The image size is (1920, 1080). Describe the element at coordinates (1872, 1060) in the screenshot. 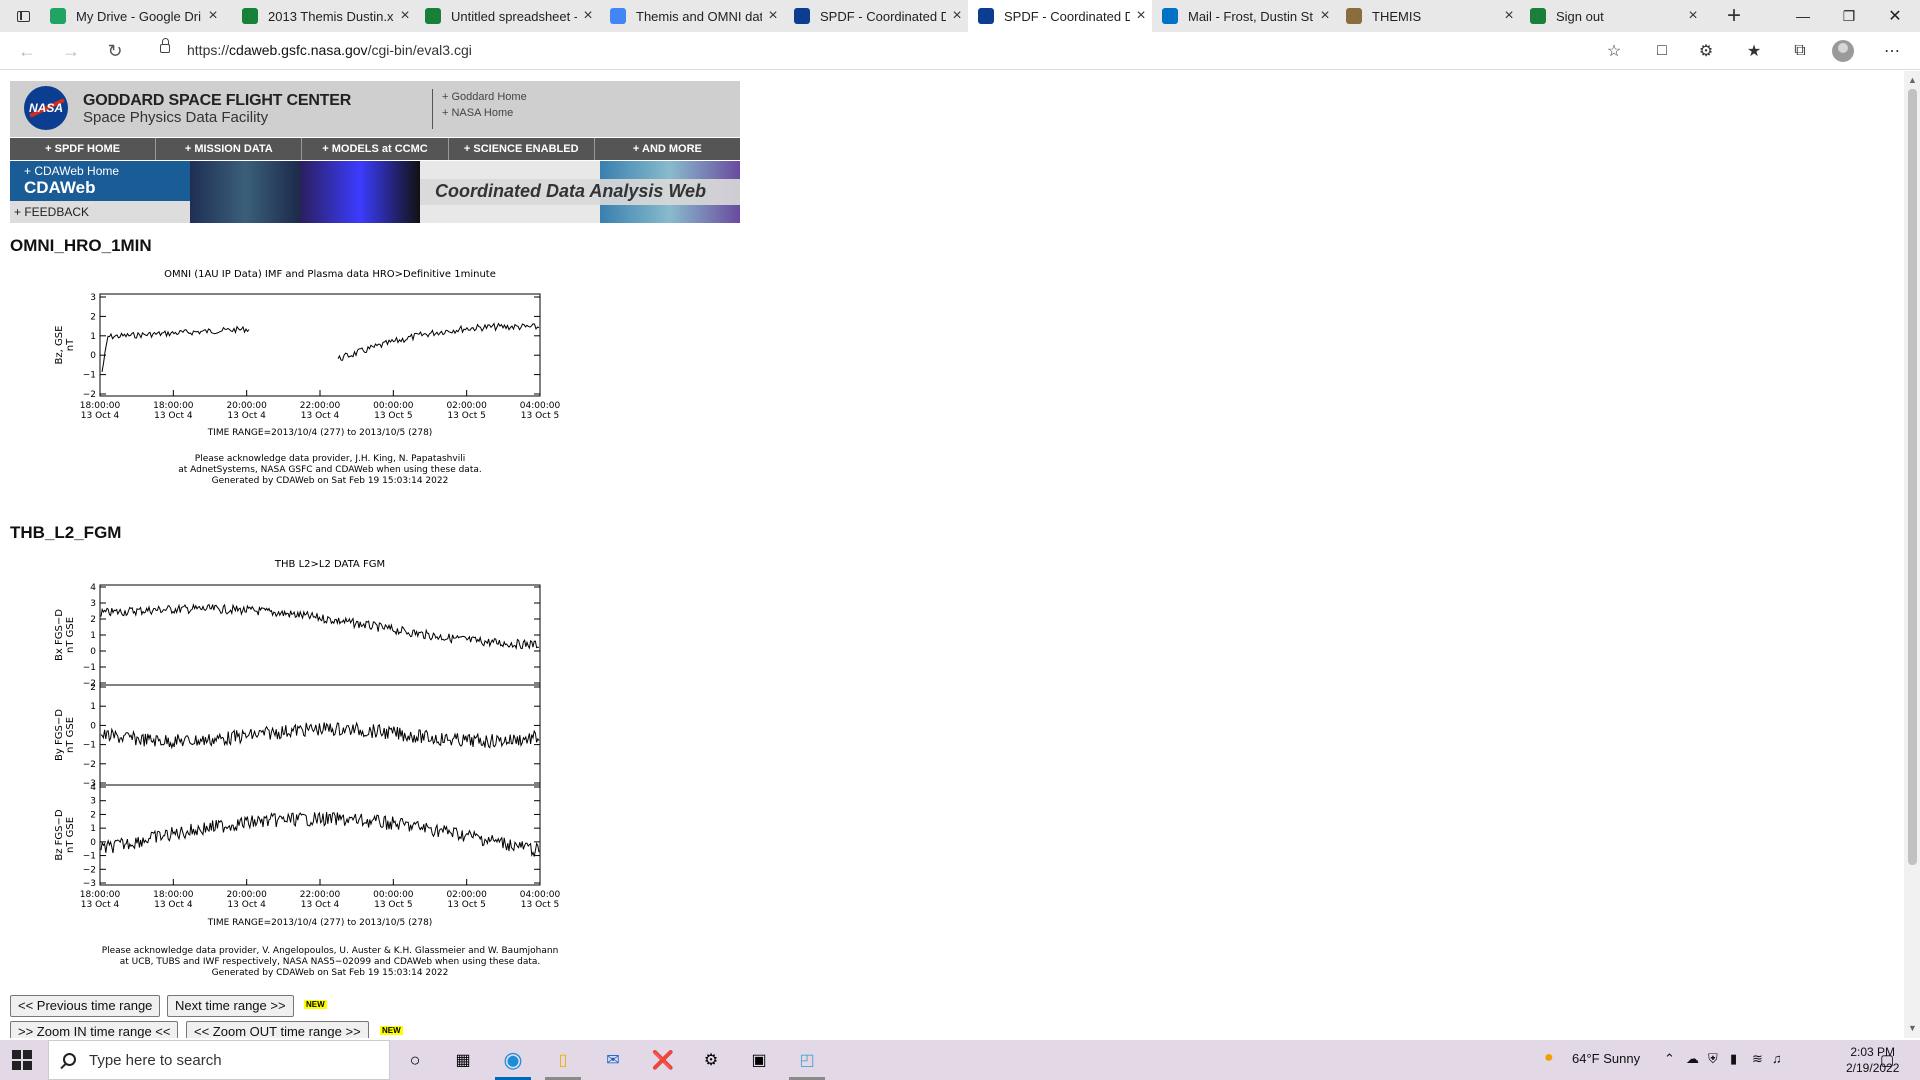

I see `clock: 2:03 PM 2/19/2022` at that location.